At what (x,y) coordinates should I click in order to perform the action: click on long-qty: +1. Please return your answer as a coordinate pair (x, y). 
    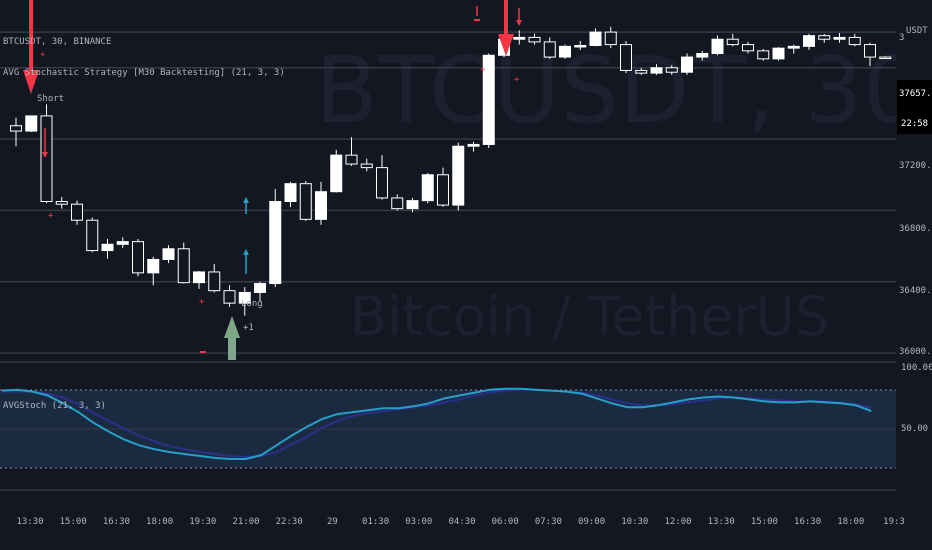
    Looking at the image, I should click on (248, 328).